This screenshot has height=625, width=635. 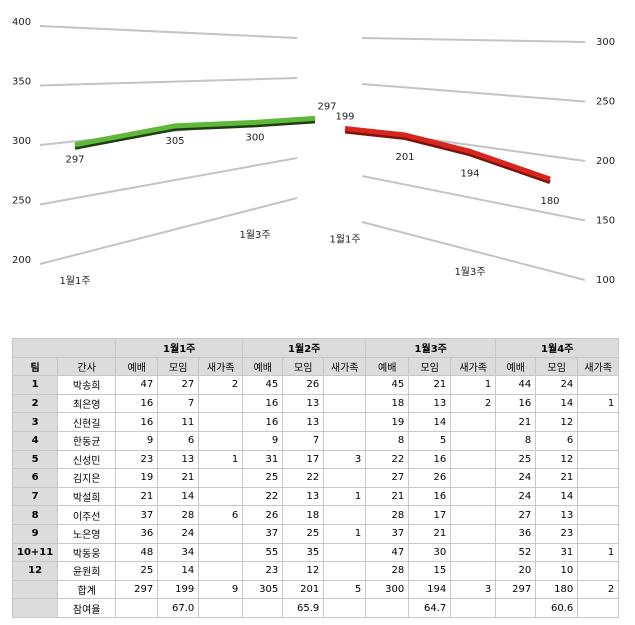 I want to click on value-cell: 47, so click(x=387, y=552).